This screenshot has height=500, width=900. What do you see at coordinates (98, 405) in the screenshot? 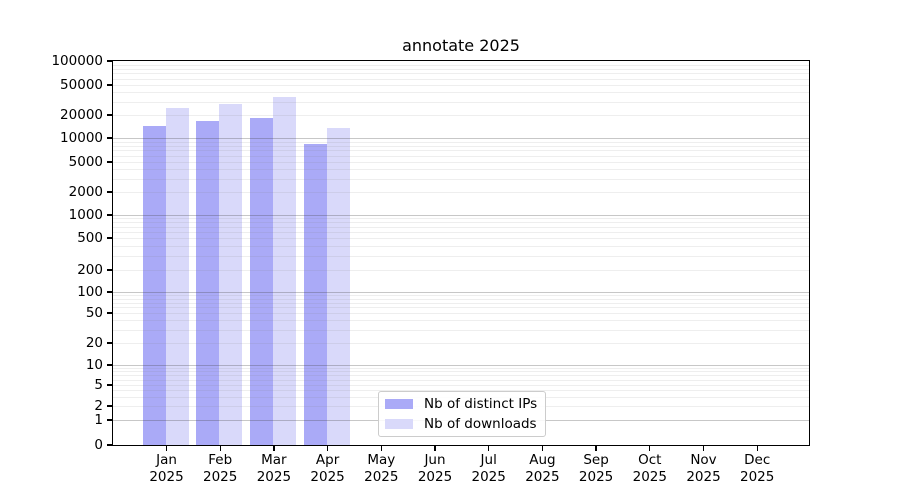
I see `y-tick-label: 2` at bounding box center [98, 405].